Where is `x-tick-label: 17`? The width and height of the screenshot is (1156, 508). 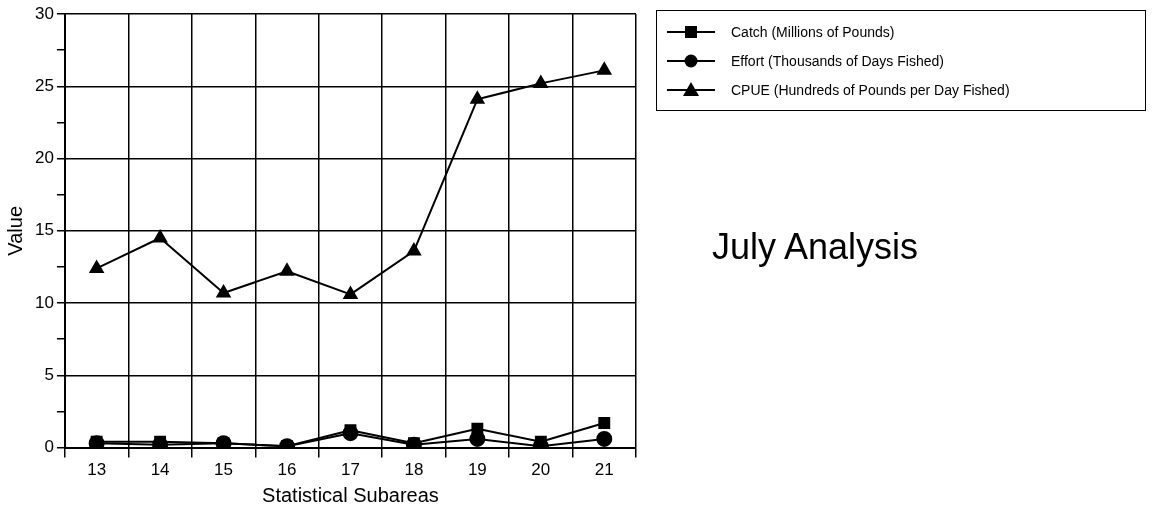
x-tick-label: 17 is located at coordinates (350, 470).